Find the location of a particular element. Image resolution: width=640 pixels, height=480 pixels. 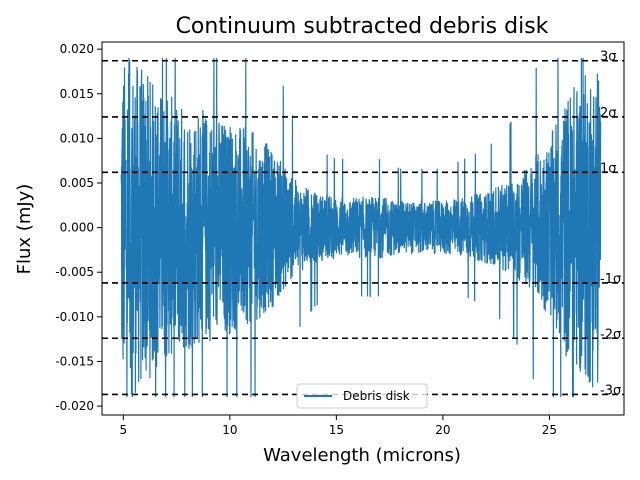

y-tick-label: 0.005 is located at coordinates (77, 183).